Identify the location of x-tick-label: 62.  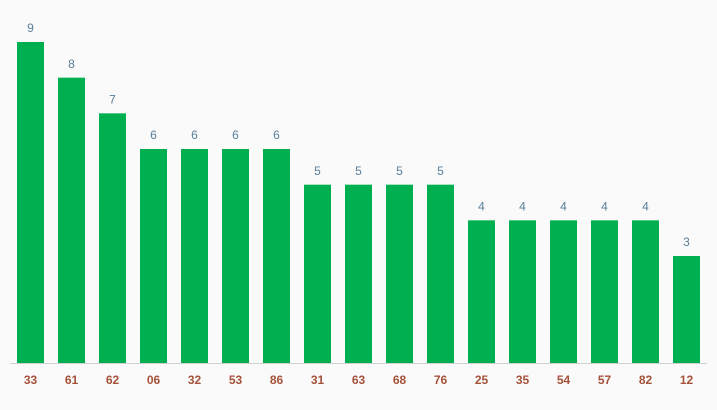
(113, 380).